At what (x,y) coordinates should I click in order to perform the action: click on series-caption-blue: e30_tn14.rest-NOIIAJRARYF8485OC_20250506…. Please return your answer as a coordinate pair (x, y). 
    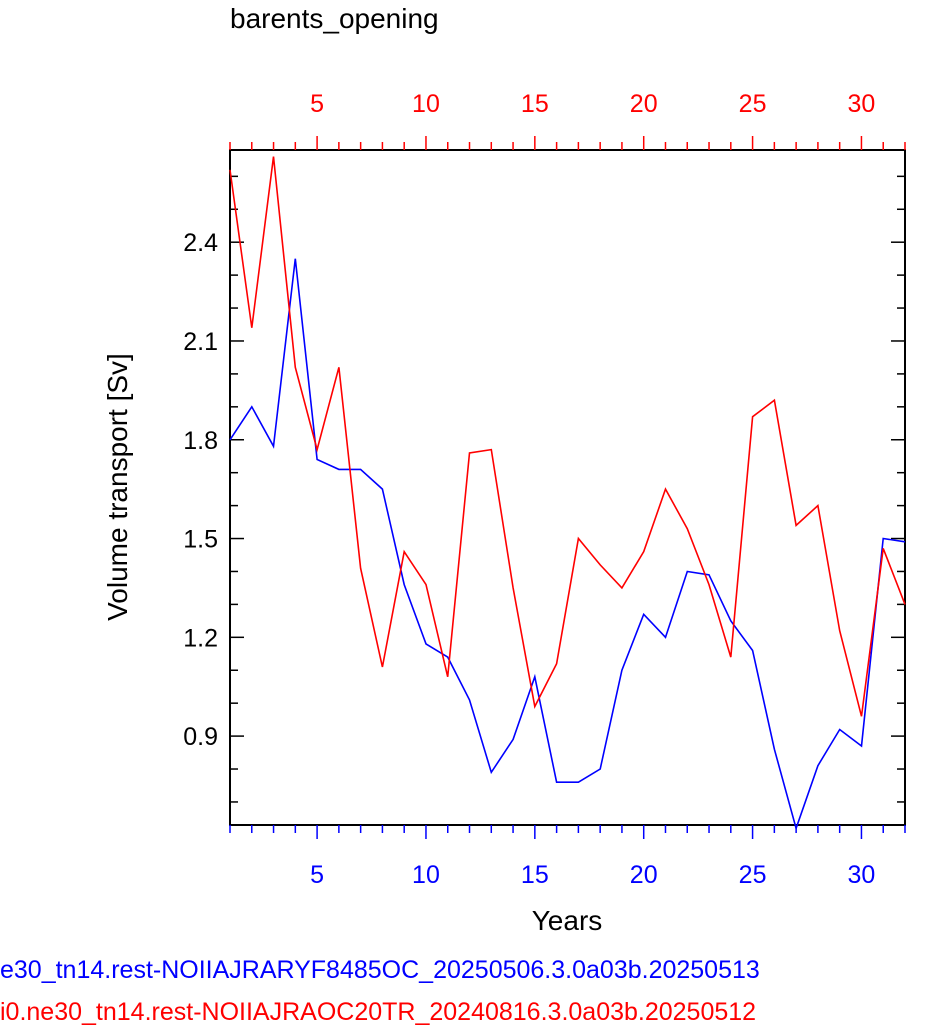
    Looking at the image, I should click on (472, 970).